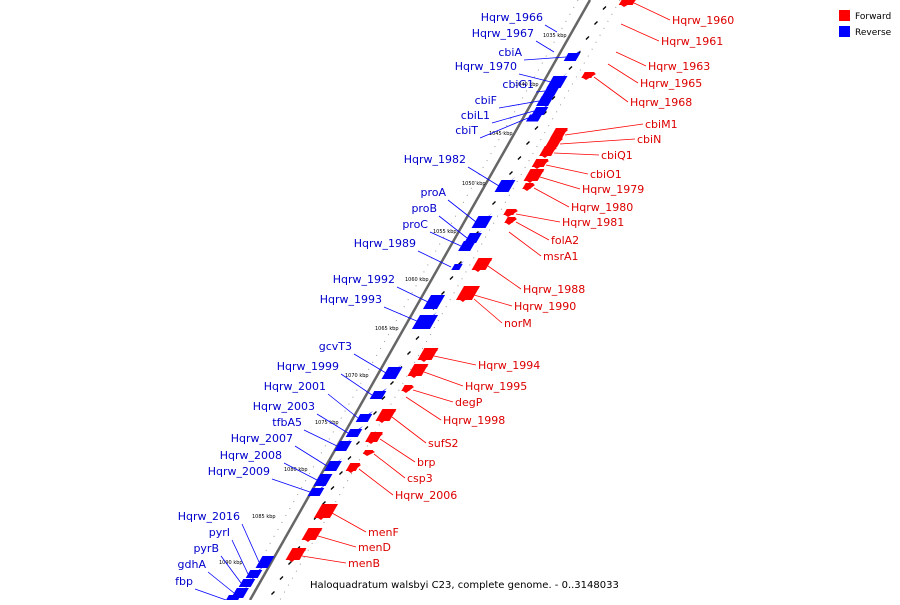  What do you see at coordinates (332, 559) in the screenshot?
I see `forward-gene-menB: menB` at bounding box center [332, 559].